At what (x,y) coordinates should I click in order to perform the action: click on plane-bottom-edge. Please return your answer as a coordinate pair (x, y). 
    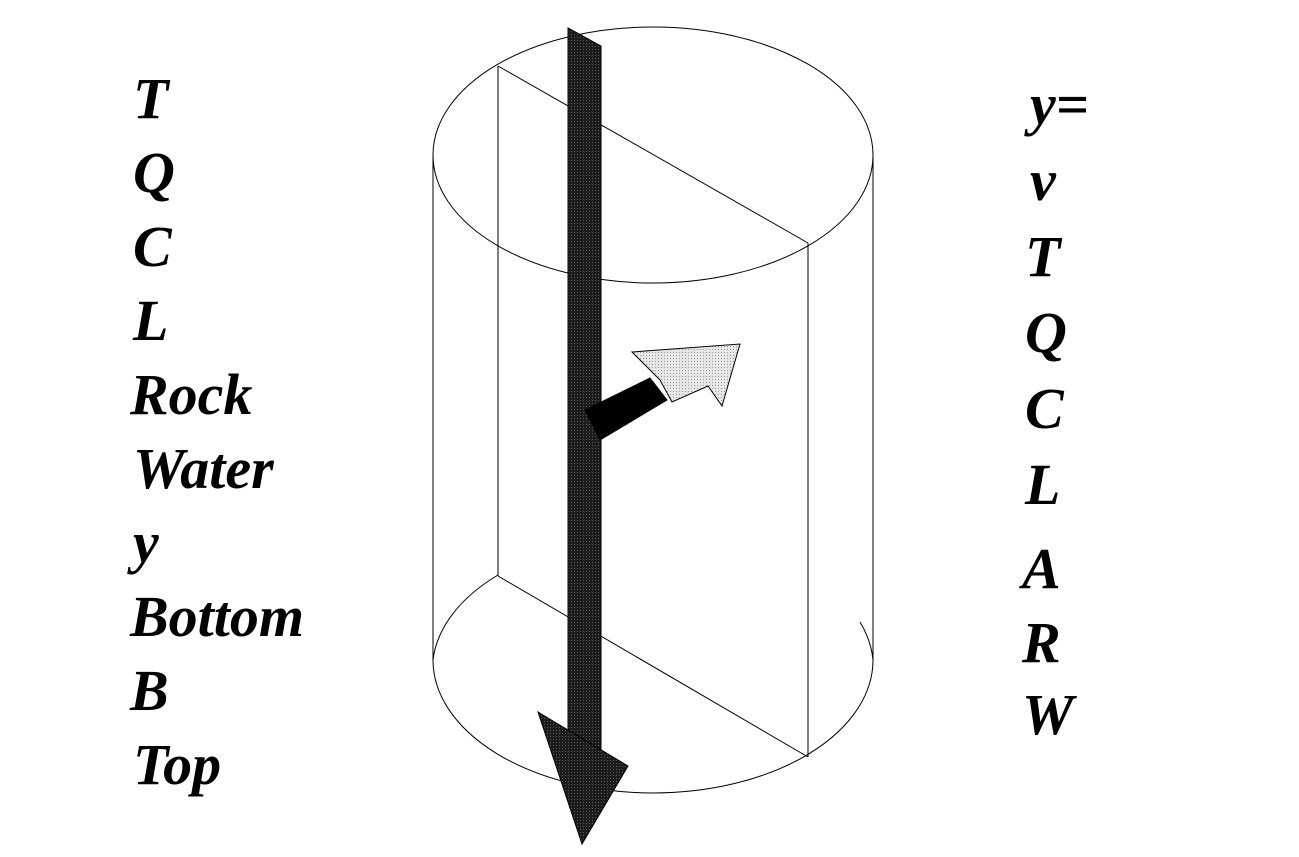
    Looking at the image, I should click on (653, 666).